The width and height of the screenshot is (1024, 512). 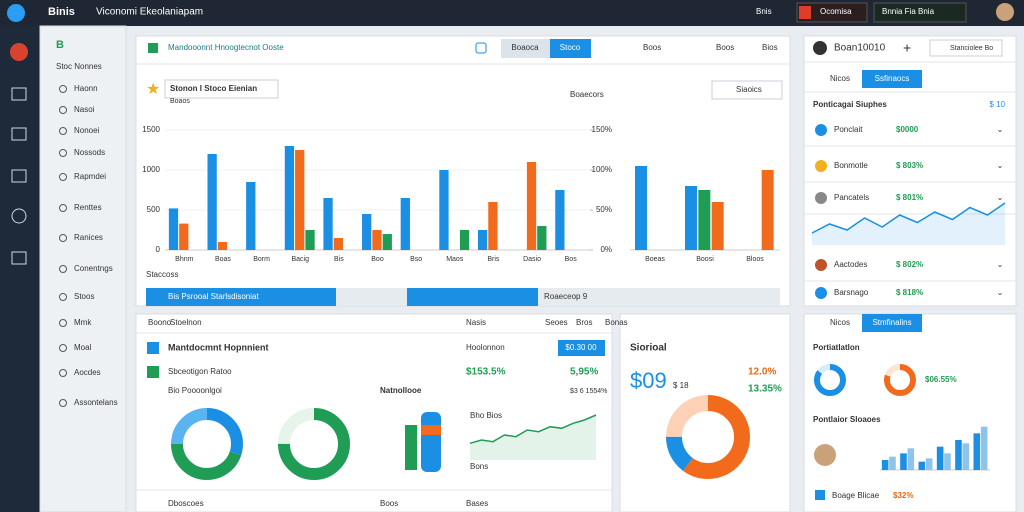 I want to click on panel-title: Siorioal, so click(x=648, y=348).